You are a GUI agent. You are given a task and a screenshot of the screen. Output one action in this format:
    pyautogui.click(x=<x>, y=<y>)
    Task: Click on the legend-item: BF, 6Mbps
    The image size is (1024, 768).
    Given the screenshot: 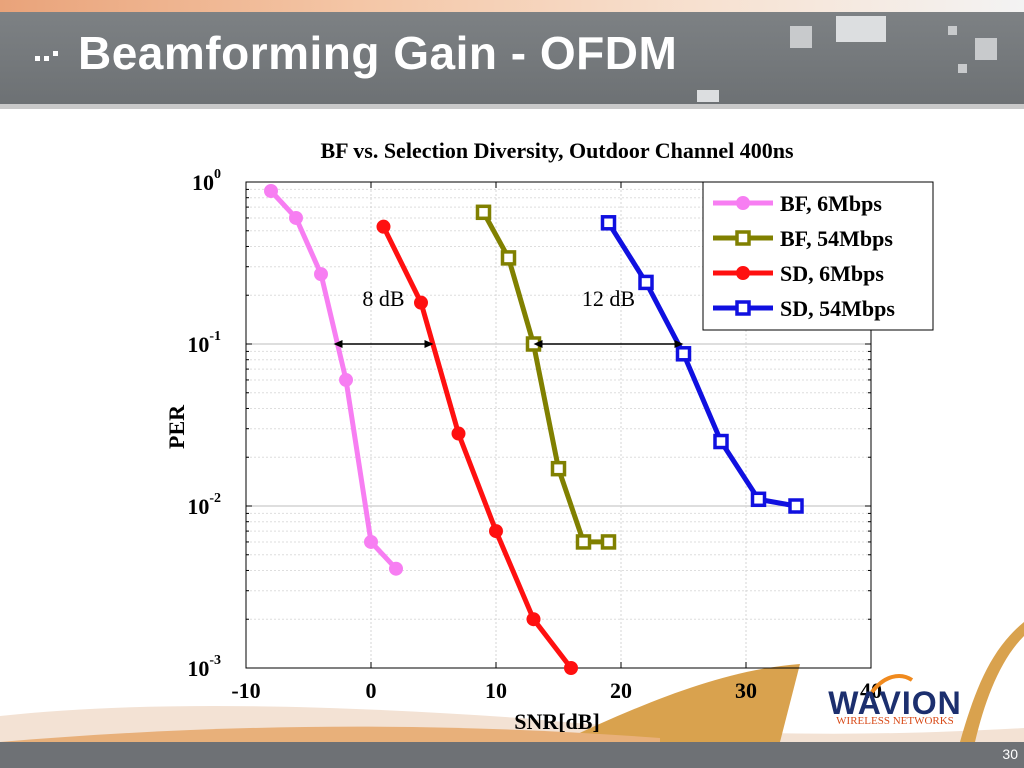 What is the action you would take?
    pyautogui.click(x=797, y=203)
    